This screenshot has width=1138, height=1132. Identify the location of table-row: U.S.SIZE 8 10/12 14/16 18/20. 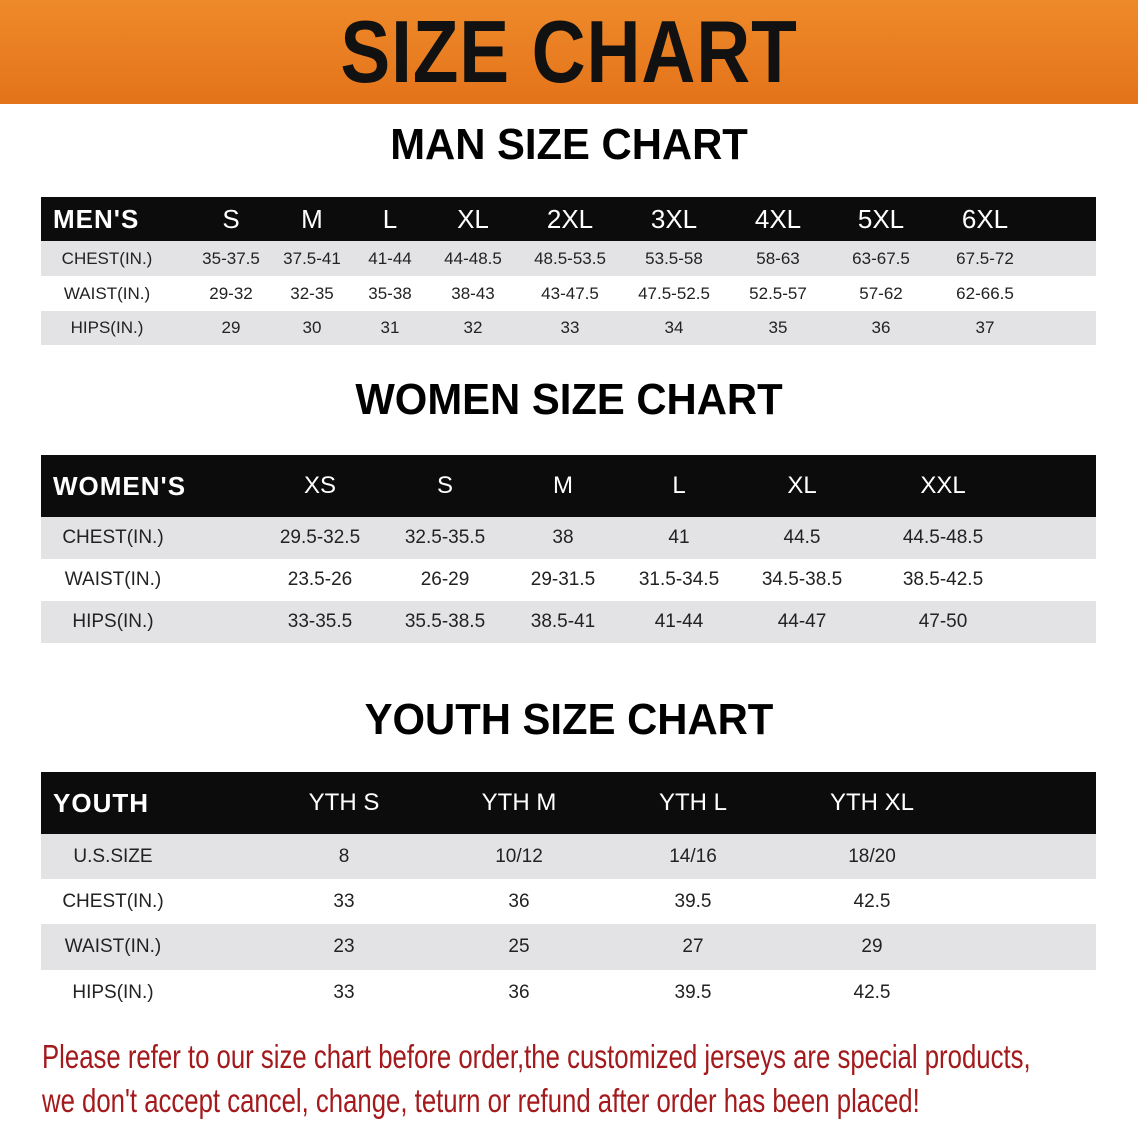
(568, 856).